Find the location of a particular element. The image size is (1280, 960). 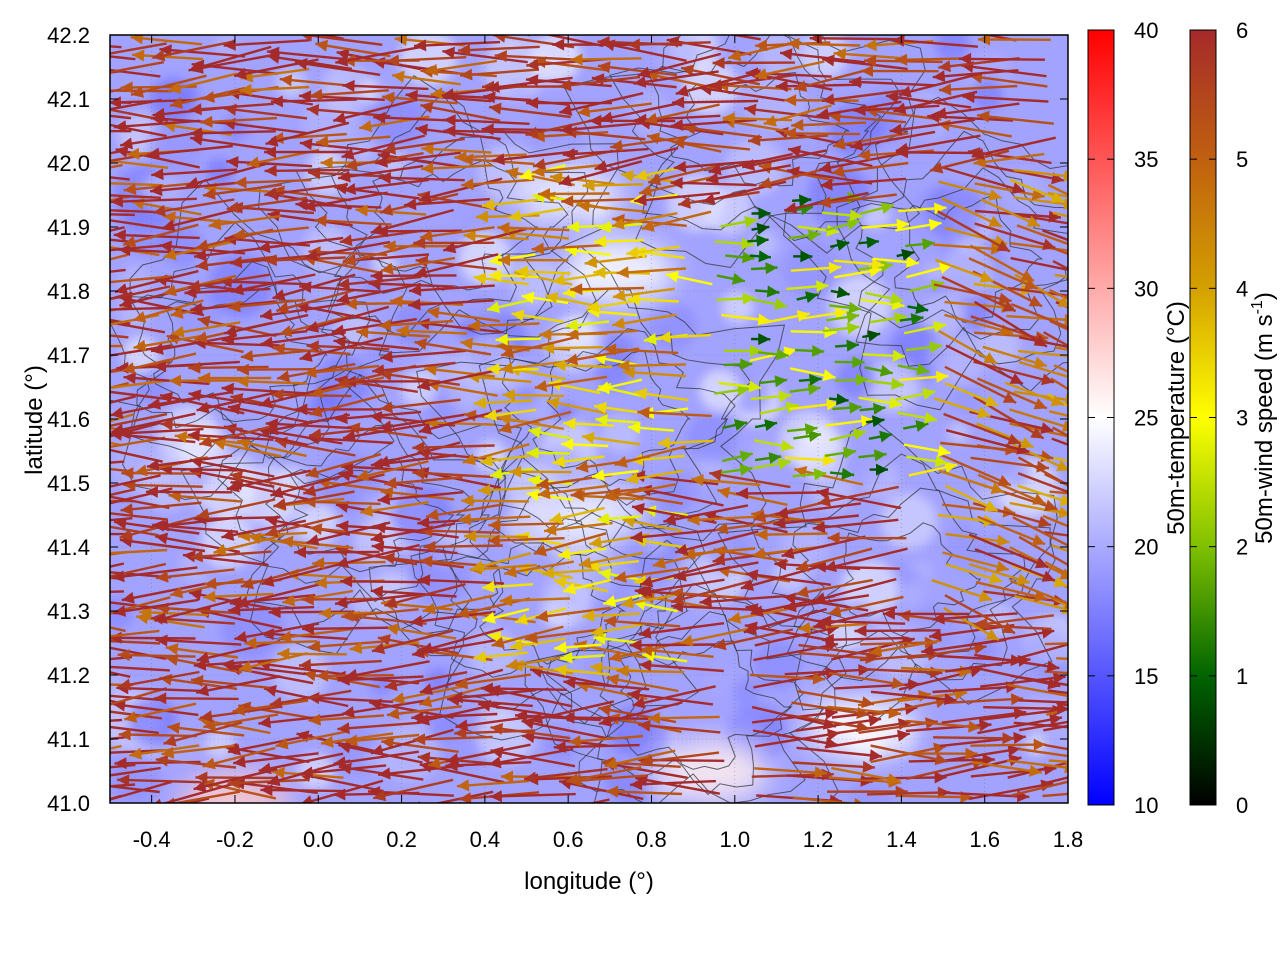

temperature-cell is located at coordinates (987, 93).